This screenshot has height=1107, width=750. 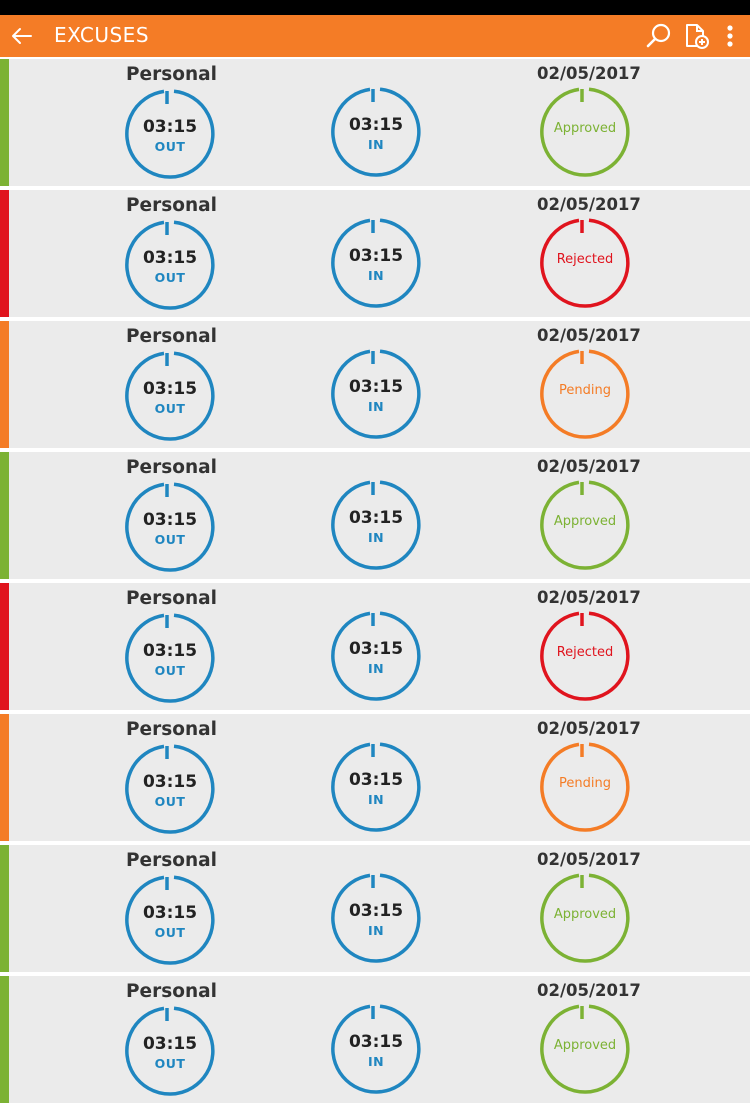 What do you see at coordinates (375, 7) in the screenshot?
I see `status-bar` at bounding box center [375, 7].